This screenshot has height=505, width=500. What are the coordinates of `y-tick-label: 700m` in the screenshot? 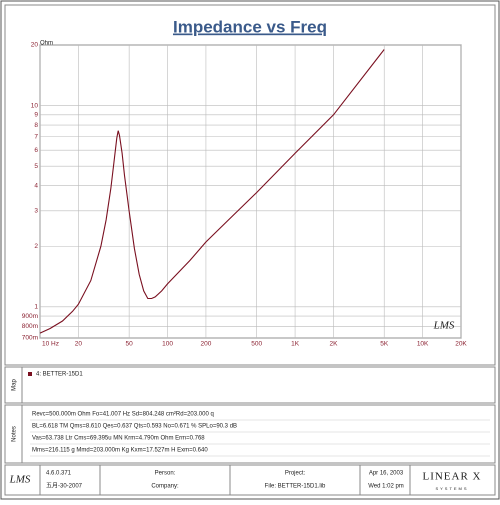 It's located at (30, 338).